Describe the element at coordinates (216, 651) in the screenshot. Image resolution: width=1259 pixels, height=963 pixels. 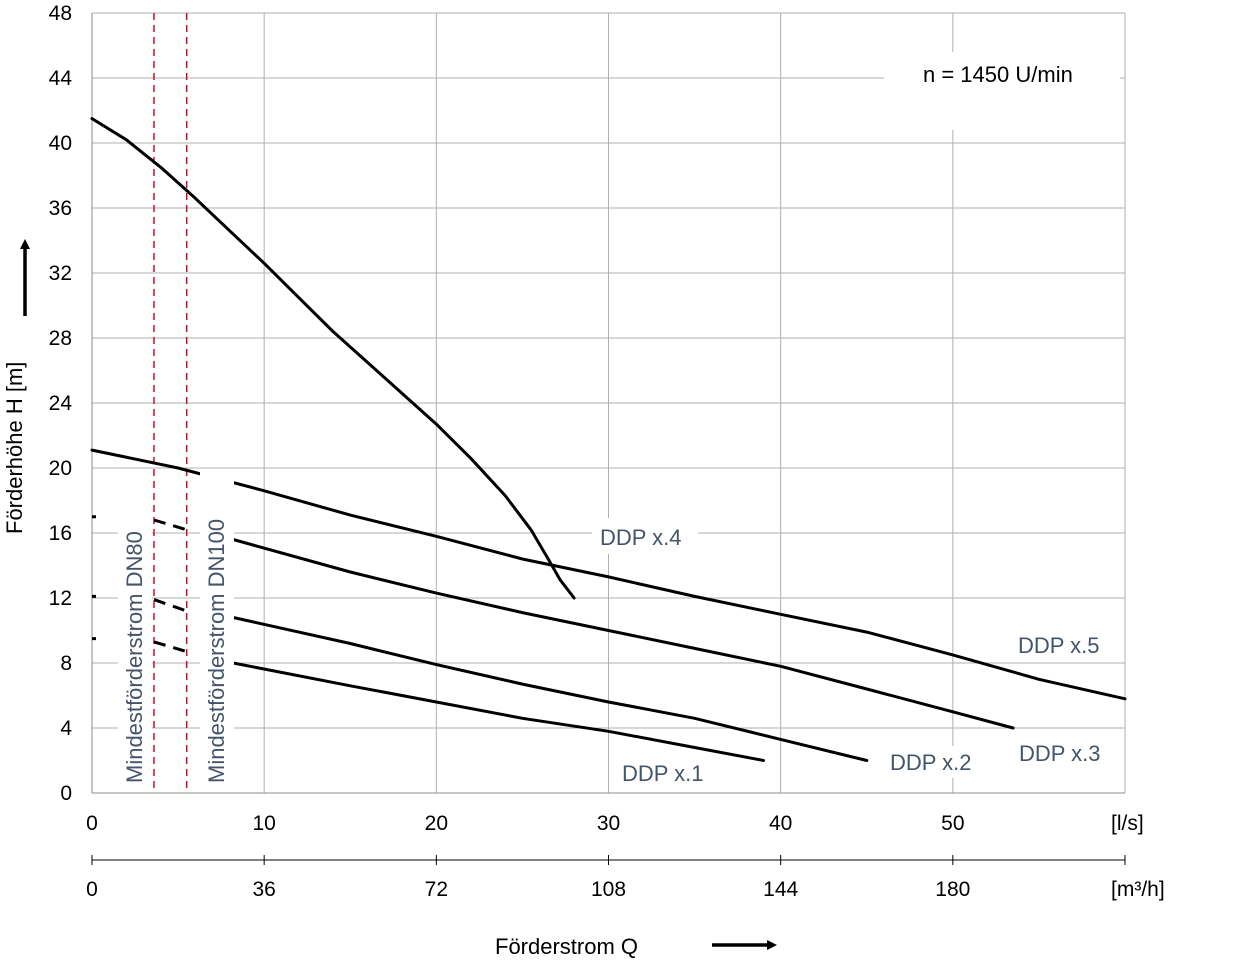
I see `min-flow-label-dn100: Mindestförderstrom DN100` at that location.